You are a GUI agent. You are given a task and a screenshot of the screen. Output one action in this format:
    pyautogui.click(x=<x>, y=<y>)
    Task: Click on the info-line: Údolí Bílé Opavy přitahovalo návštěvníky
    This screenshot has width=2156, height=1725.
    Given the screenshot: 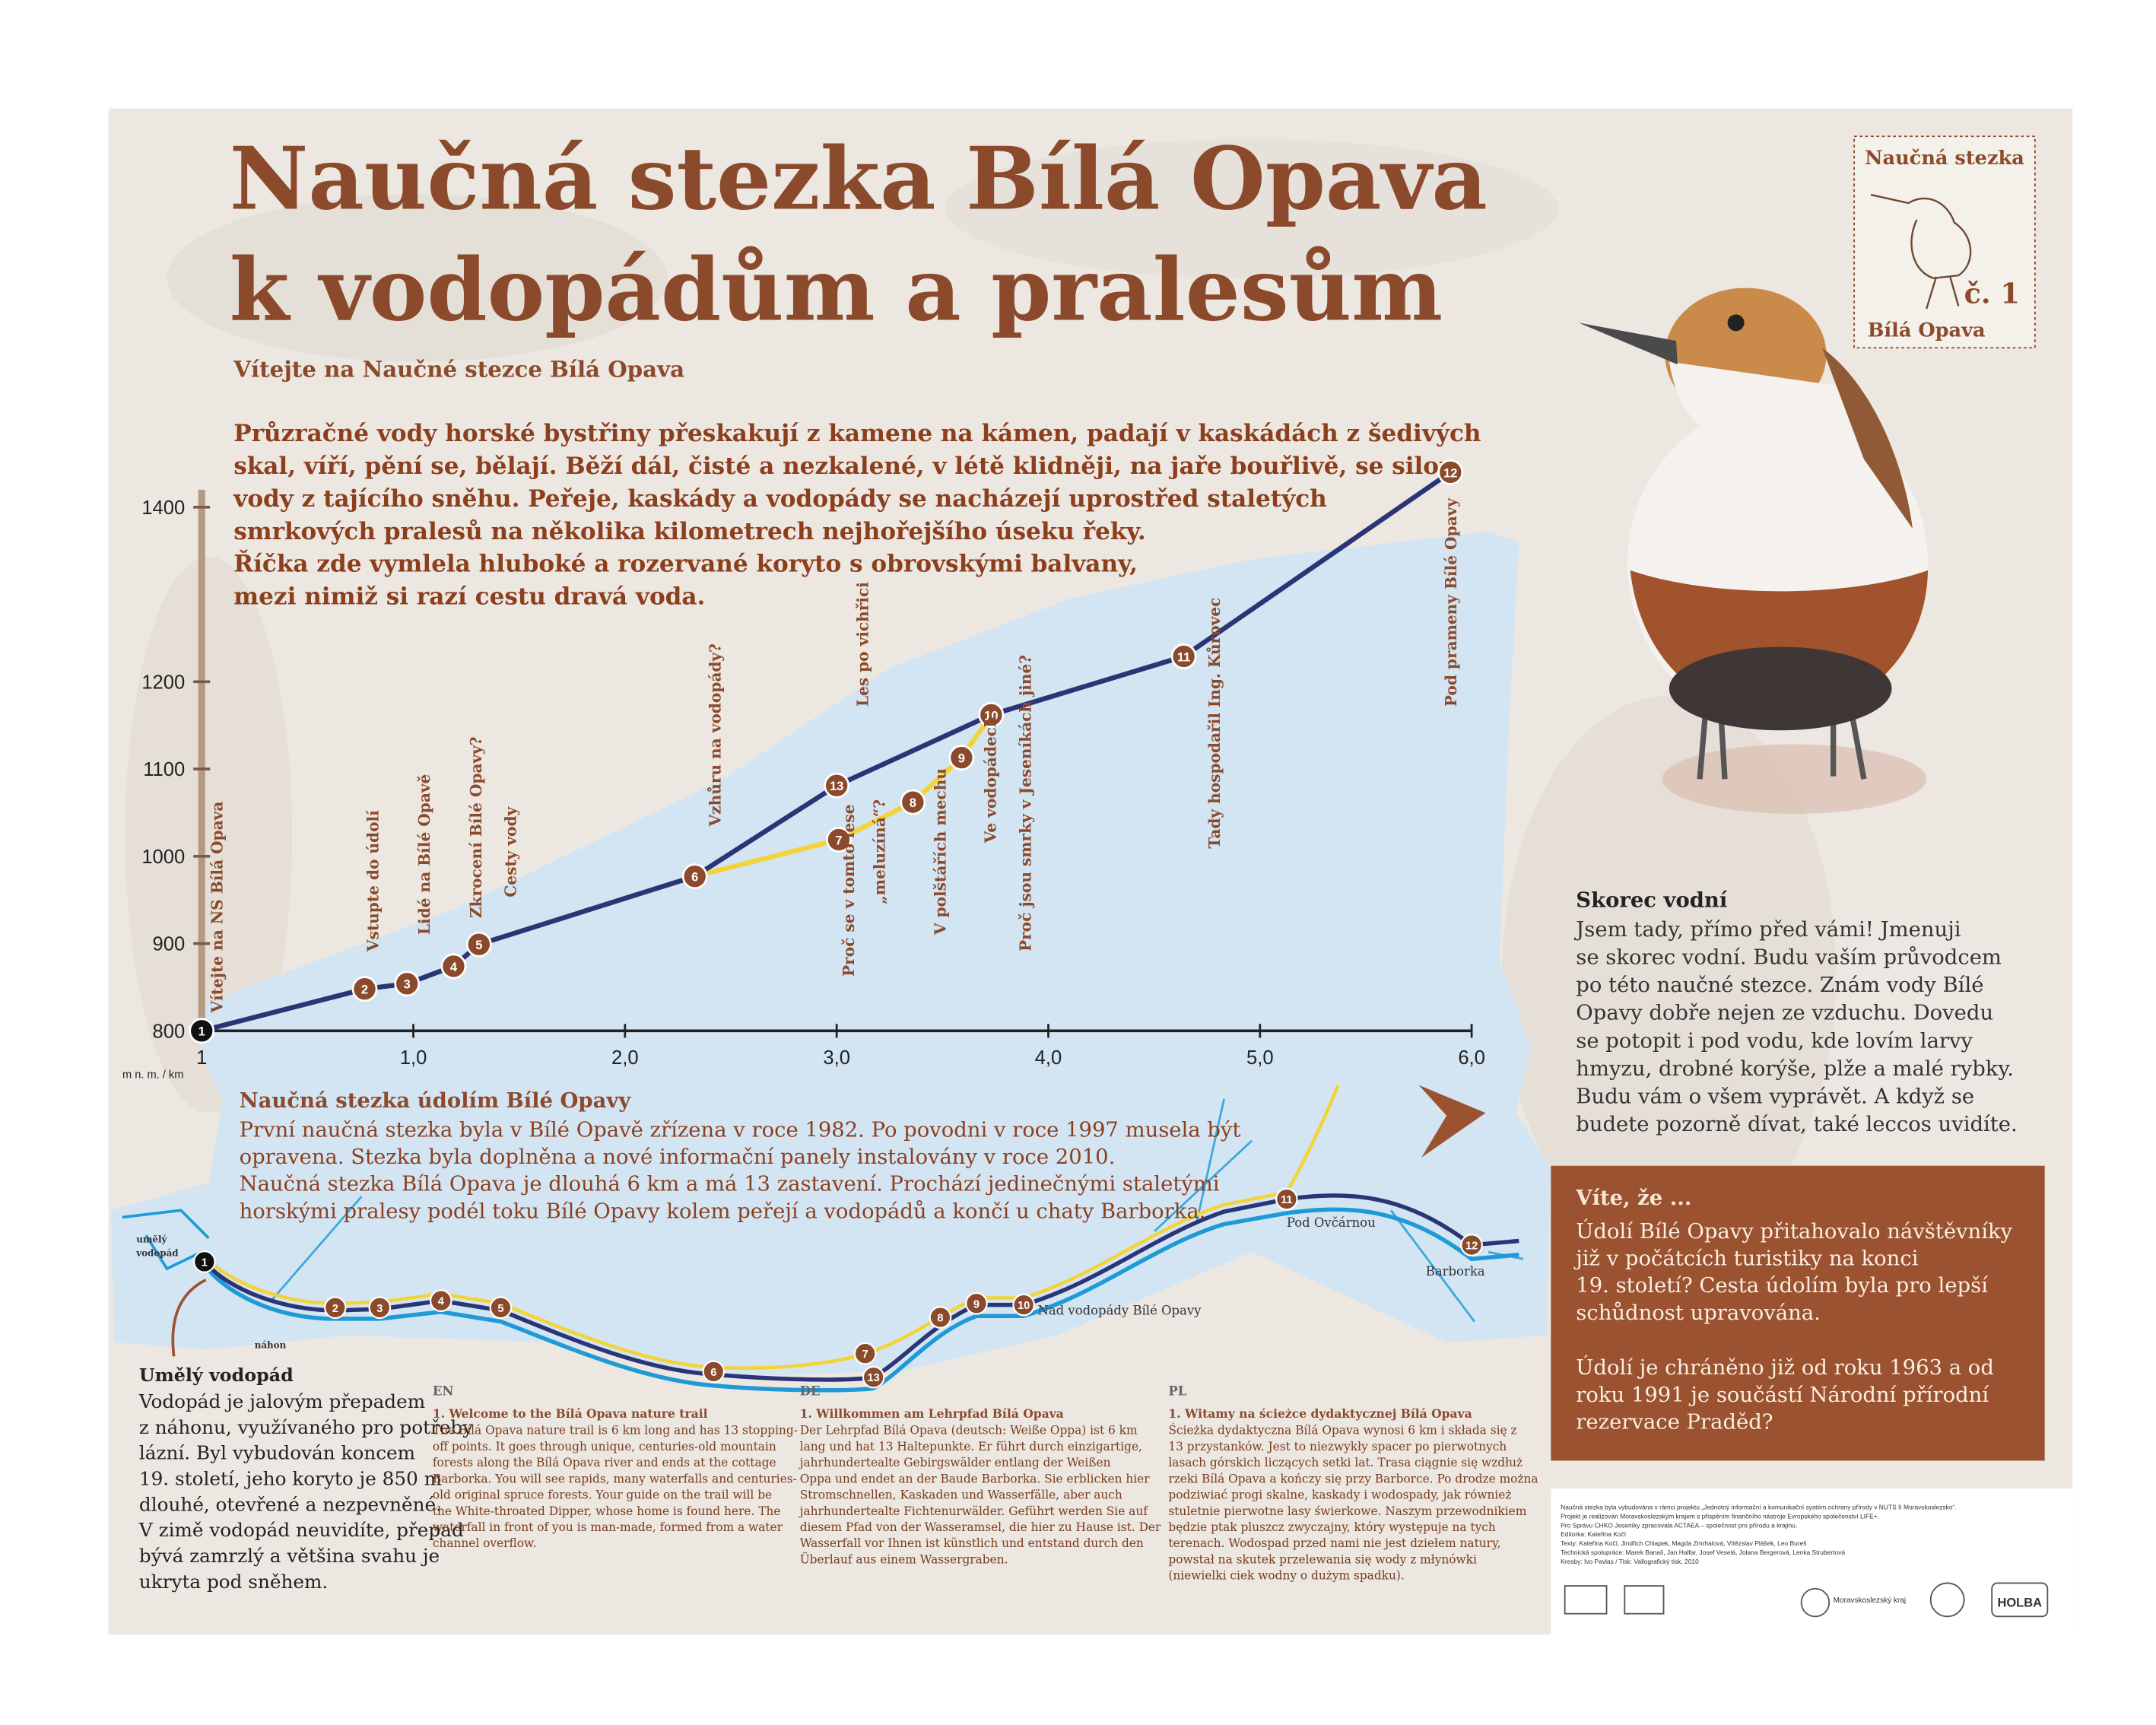 What is the action you would take?
    pyautogui.click(x=1794, y=1231)
    